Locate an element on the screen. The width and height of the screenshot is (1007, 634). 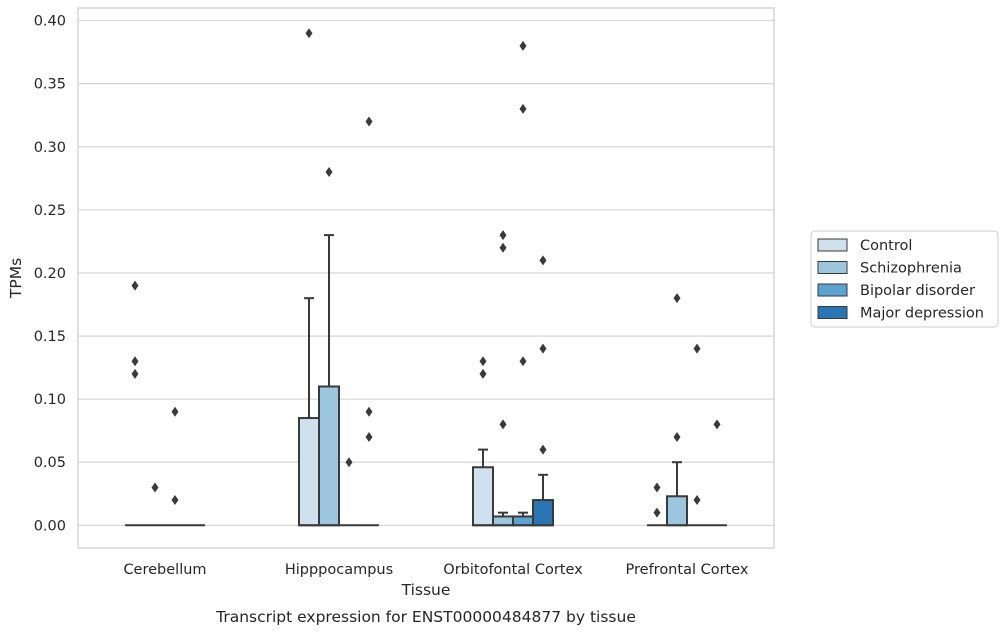
y-tick-label: 0.40 is located at coordinates (50, 22).